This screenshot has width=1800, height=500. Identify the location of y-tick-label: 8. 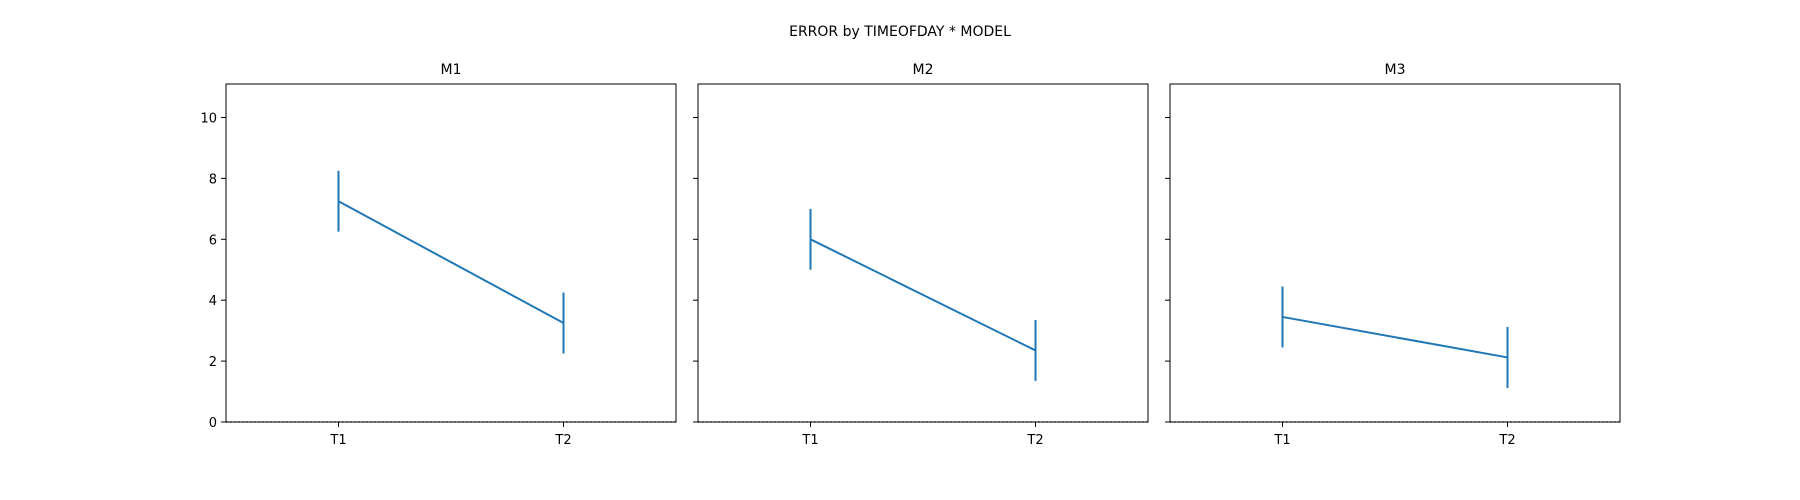
(213, 179).